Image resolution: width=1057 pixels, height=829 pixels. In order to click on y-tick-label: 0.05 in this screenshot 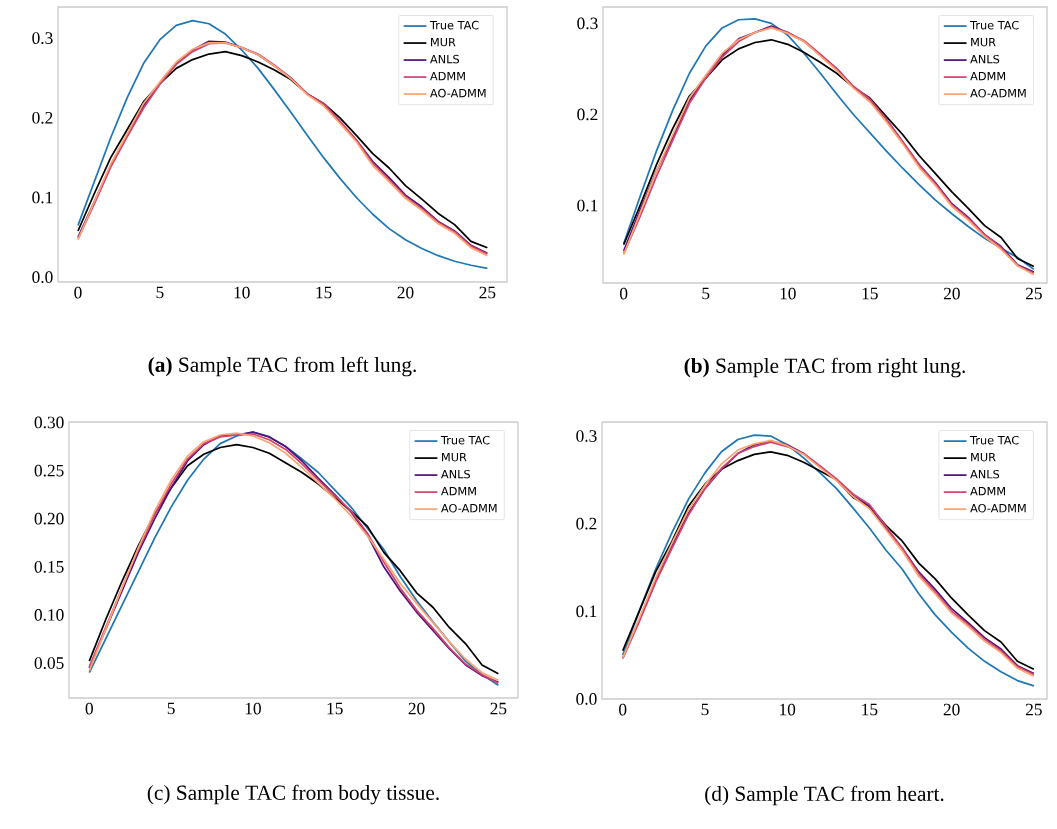, I will do `click(49, 663)`.